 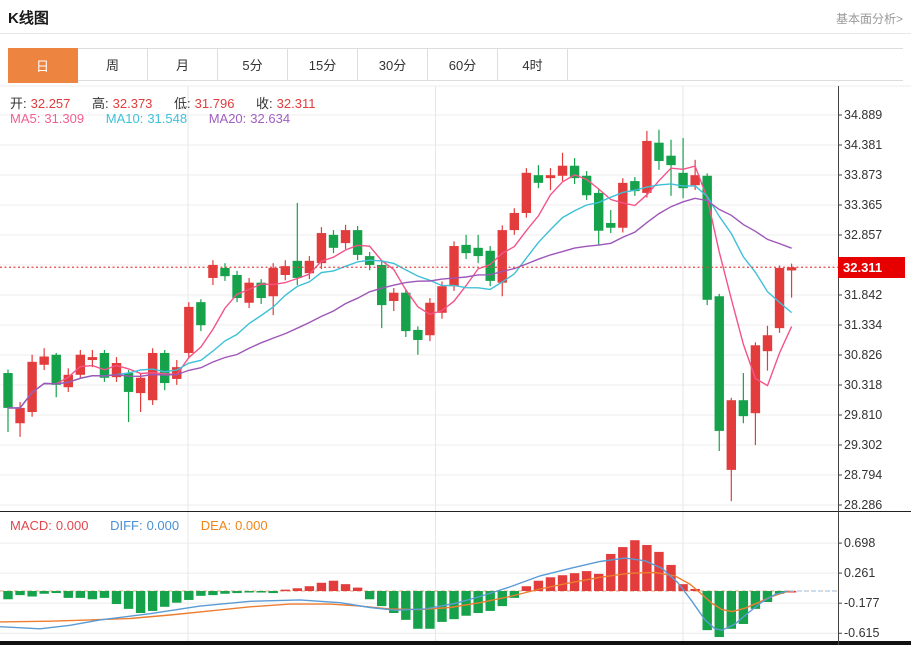 What do you see at coordinates (227, 118) in the screenshot?
I see `ma20-label: MA20:` at bounding box center [227, 118].